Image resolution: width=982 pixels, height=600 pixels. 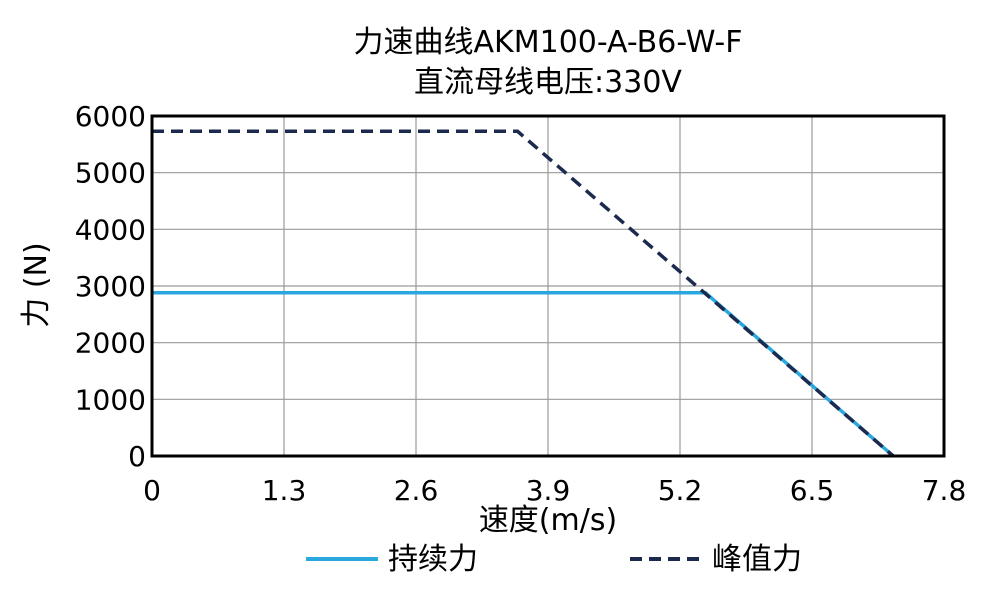 What do you see at coordinates (433, 559) in the screenshot?
I see `legend-label: 持续力` at bounding box center [433, 559].